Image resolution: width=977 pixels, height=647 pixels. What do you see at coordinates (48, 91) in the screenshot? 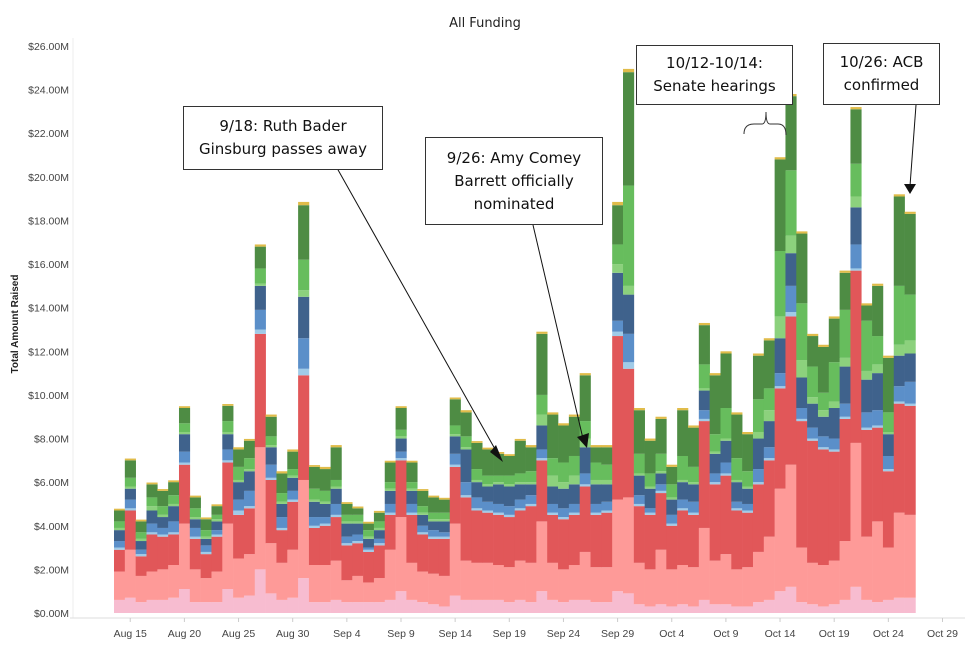
I see `y-tick-label: $24.00M` at bounding box center [48, 91].